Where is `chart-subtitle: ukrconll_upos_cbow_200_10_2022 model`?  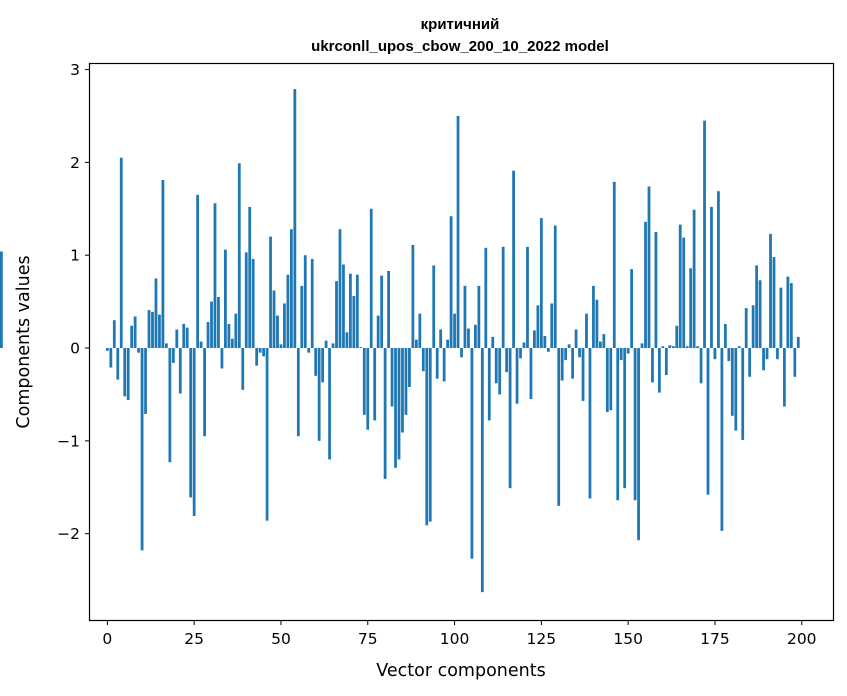 chart-subtitle: ukrconll_upos_cbow_200_10_2022 model is located at coordinates (460, 46).